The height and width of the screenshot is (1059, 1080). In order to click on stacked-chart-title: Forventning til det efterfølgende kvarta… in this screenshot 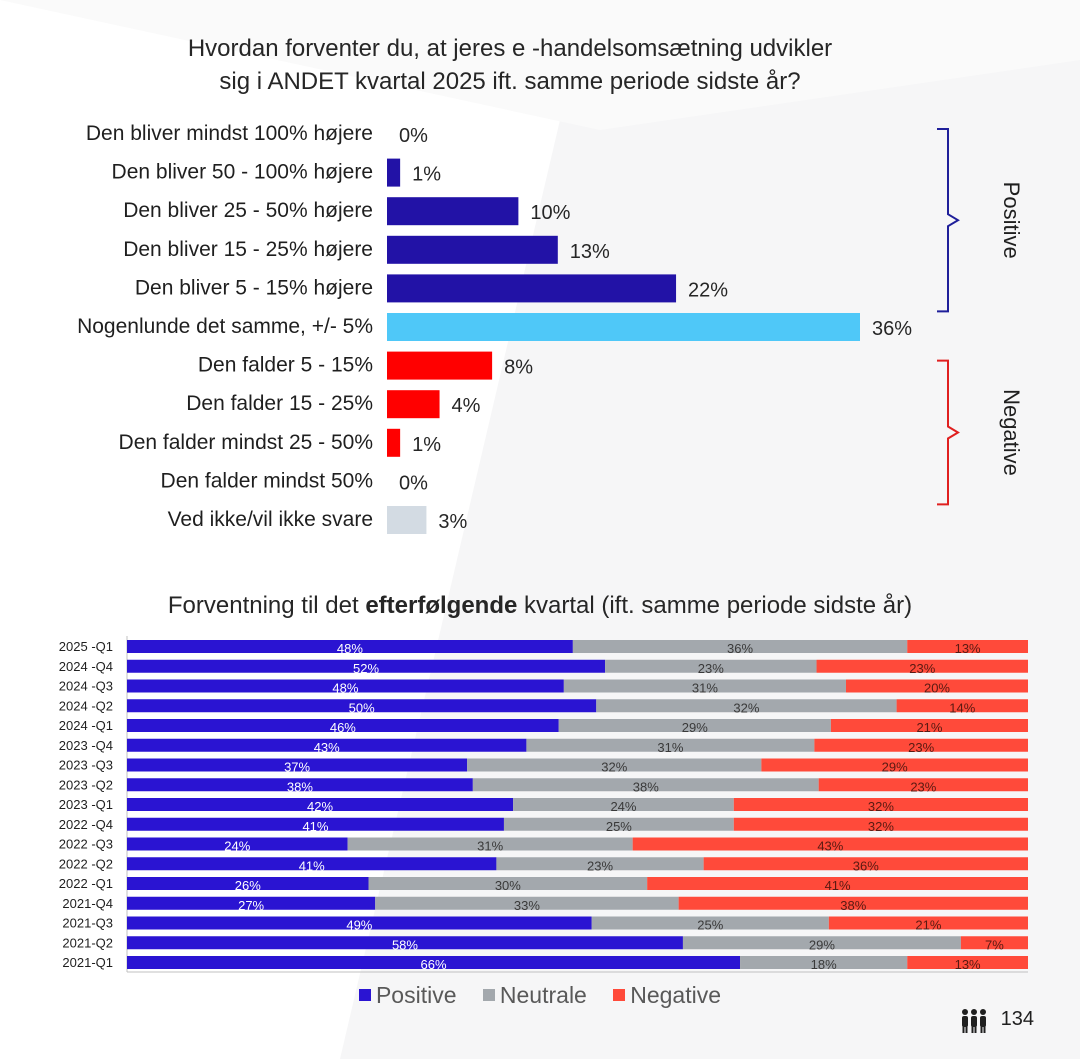, I will do `click(540, 606)`.